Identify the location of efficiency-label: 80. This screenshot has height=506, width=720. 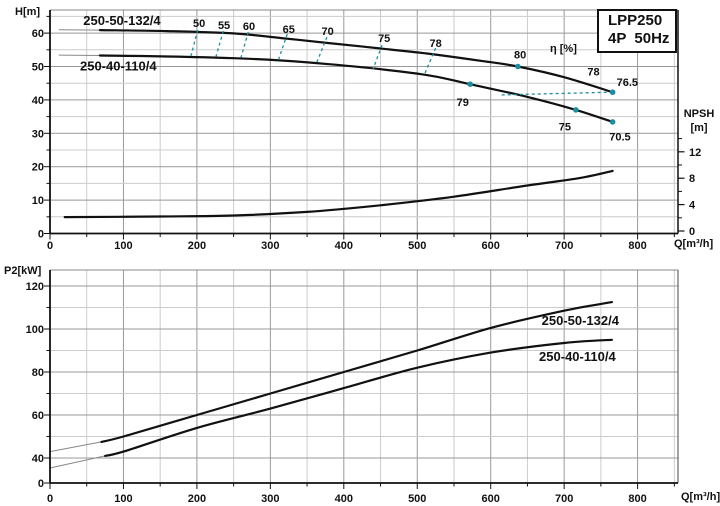
(520, 55).